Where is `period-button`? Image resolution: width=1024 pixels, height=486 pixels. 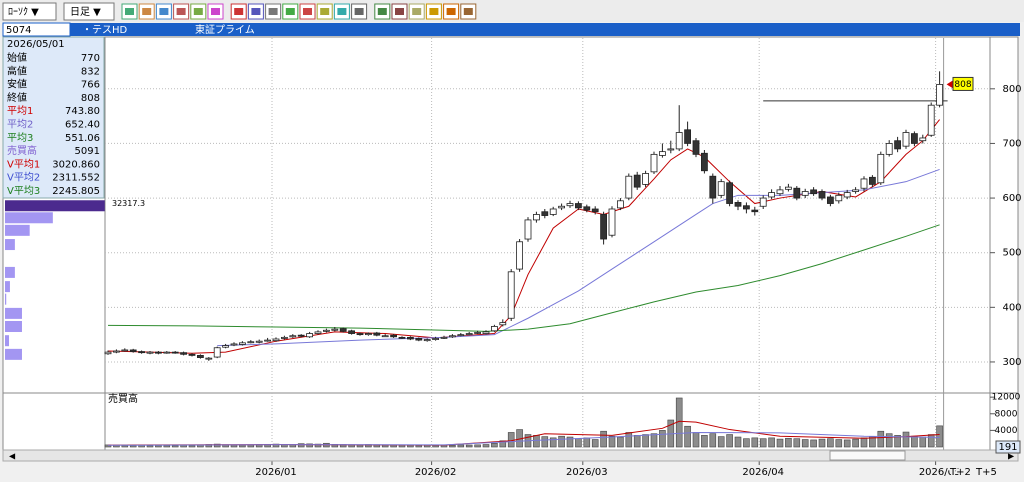 period-button is located at coordinates (89, 11).